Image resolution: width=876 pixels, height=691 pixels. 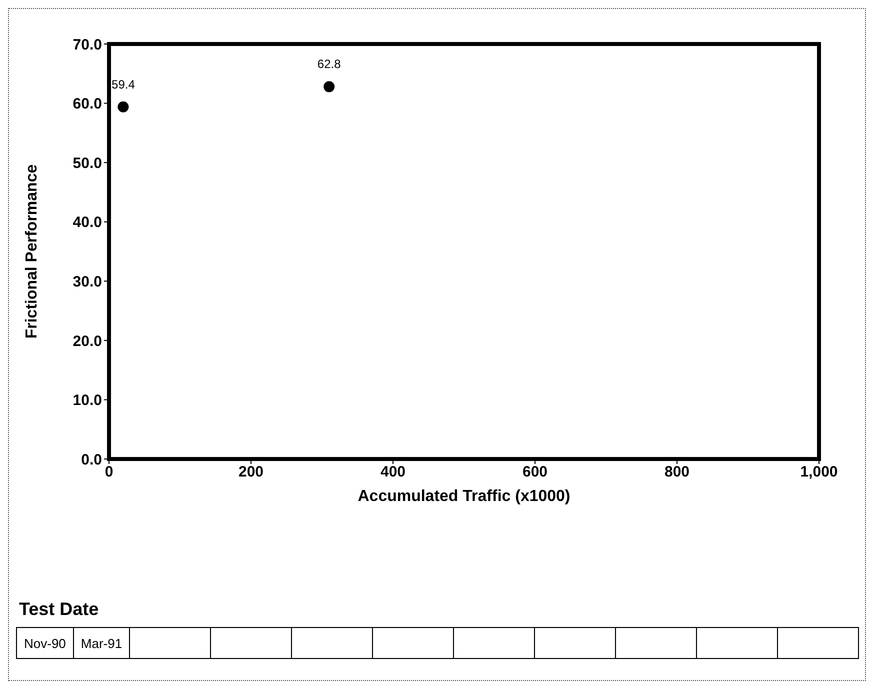 I want to click on x-tick-label: 600, so click(x=535, y=472).